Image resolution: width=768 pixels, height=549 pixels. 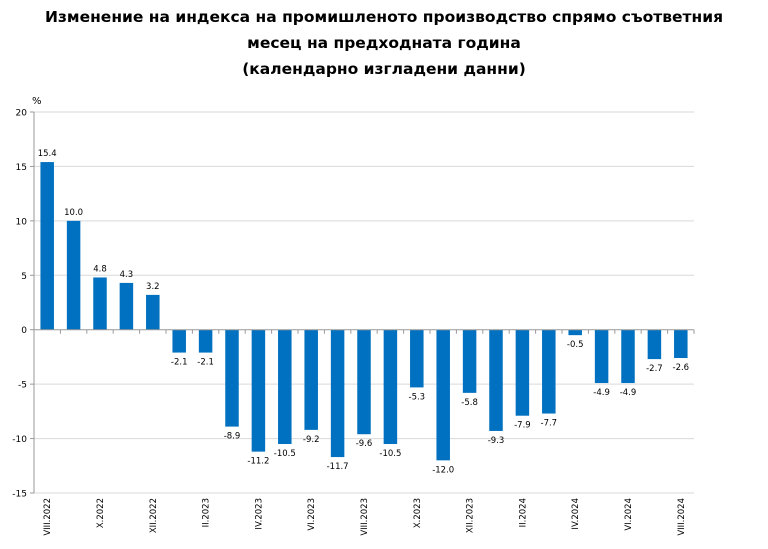 I want to click on data-label: -9.2, so click(x=311, y=440).